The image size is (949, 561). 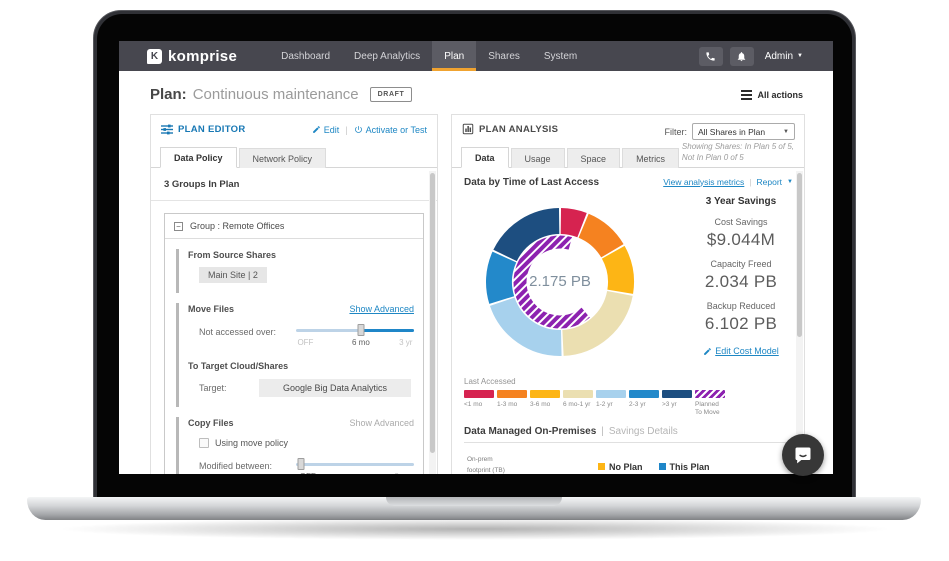 I want to click on savings-details-tab: Savings Details, so click(x=643, y=432).